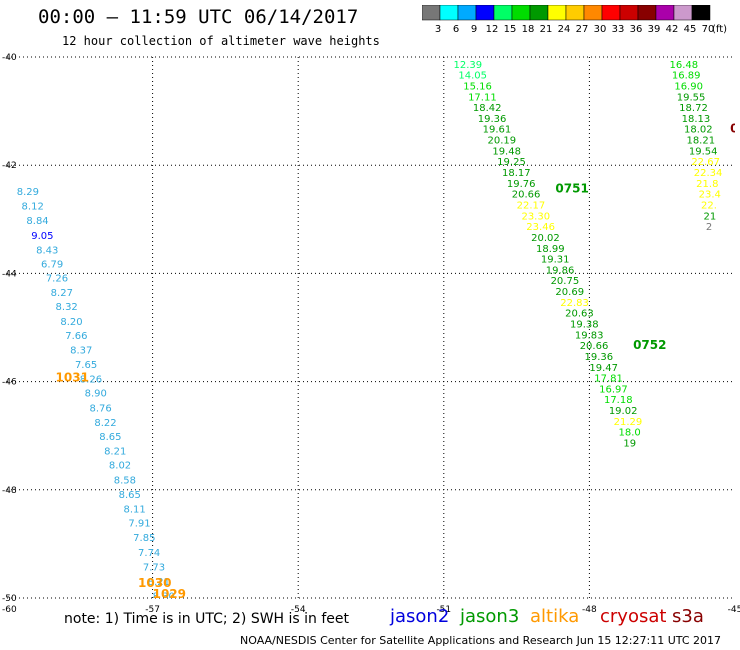 This screenshot has width=740, height=650. Describe the element at coordinates (9, 610) in the screenshot. I see `corner-tick-label: -60` at that location.